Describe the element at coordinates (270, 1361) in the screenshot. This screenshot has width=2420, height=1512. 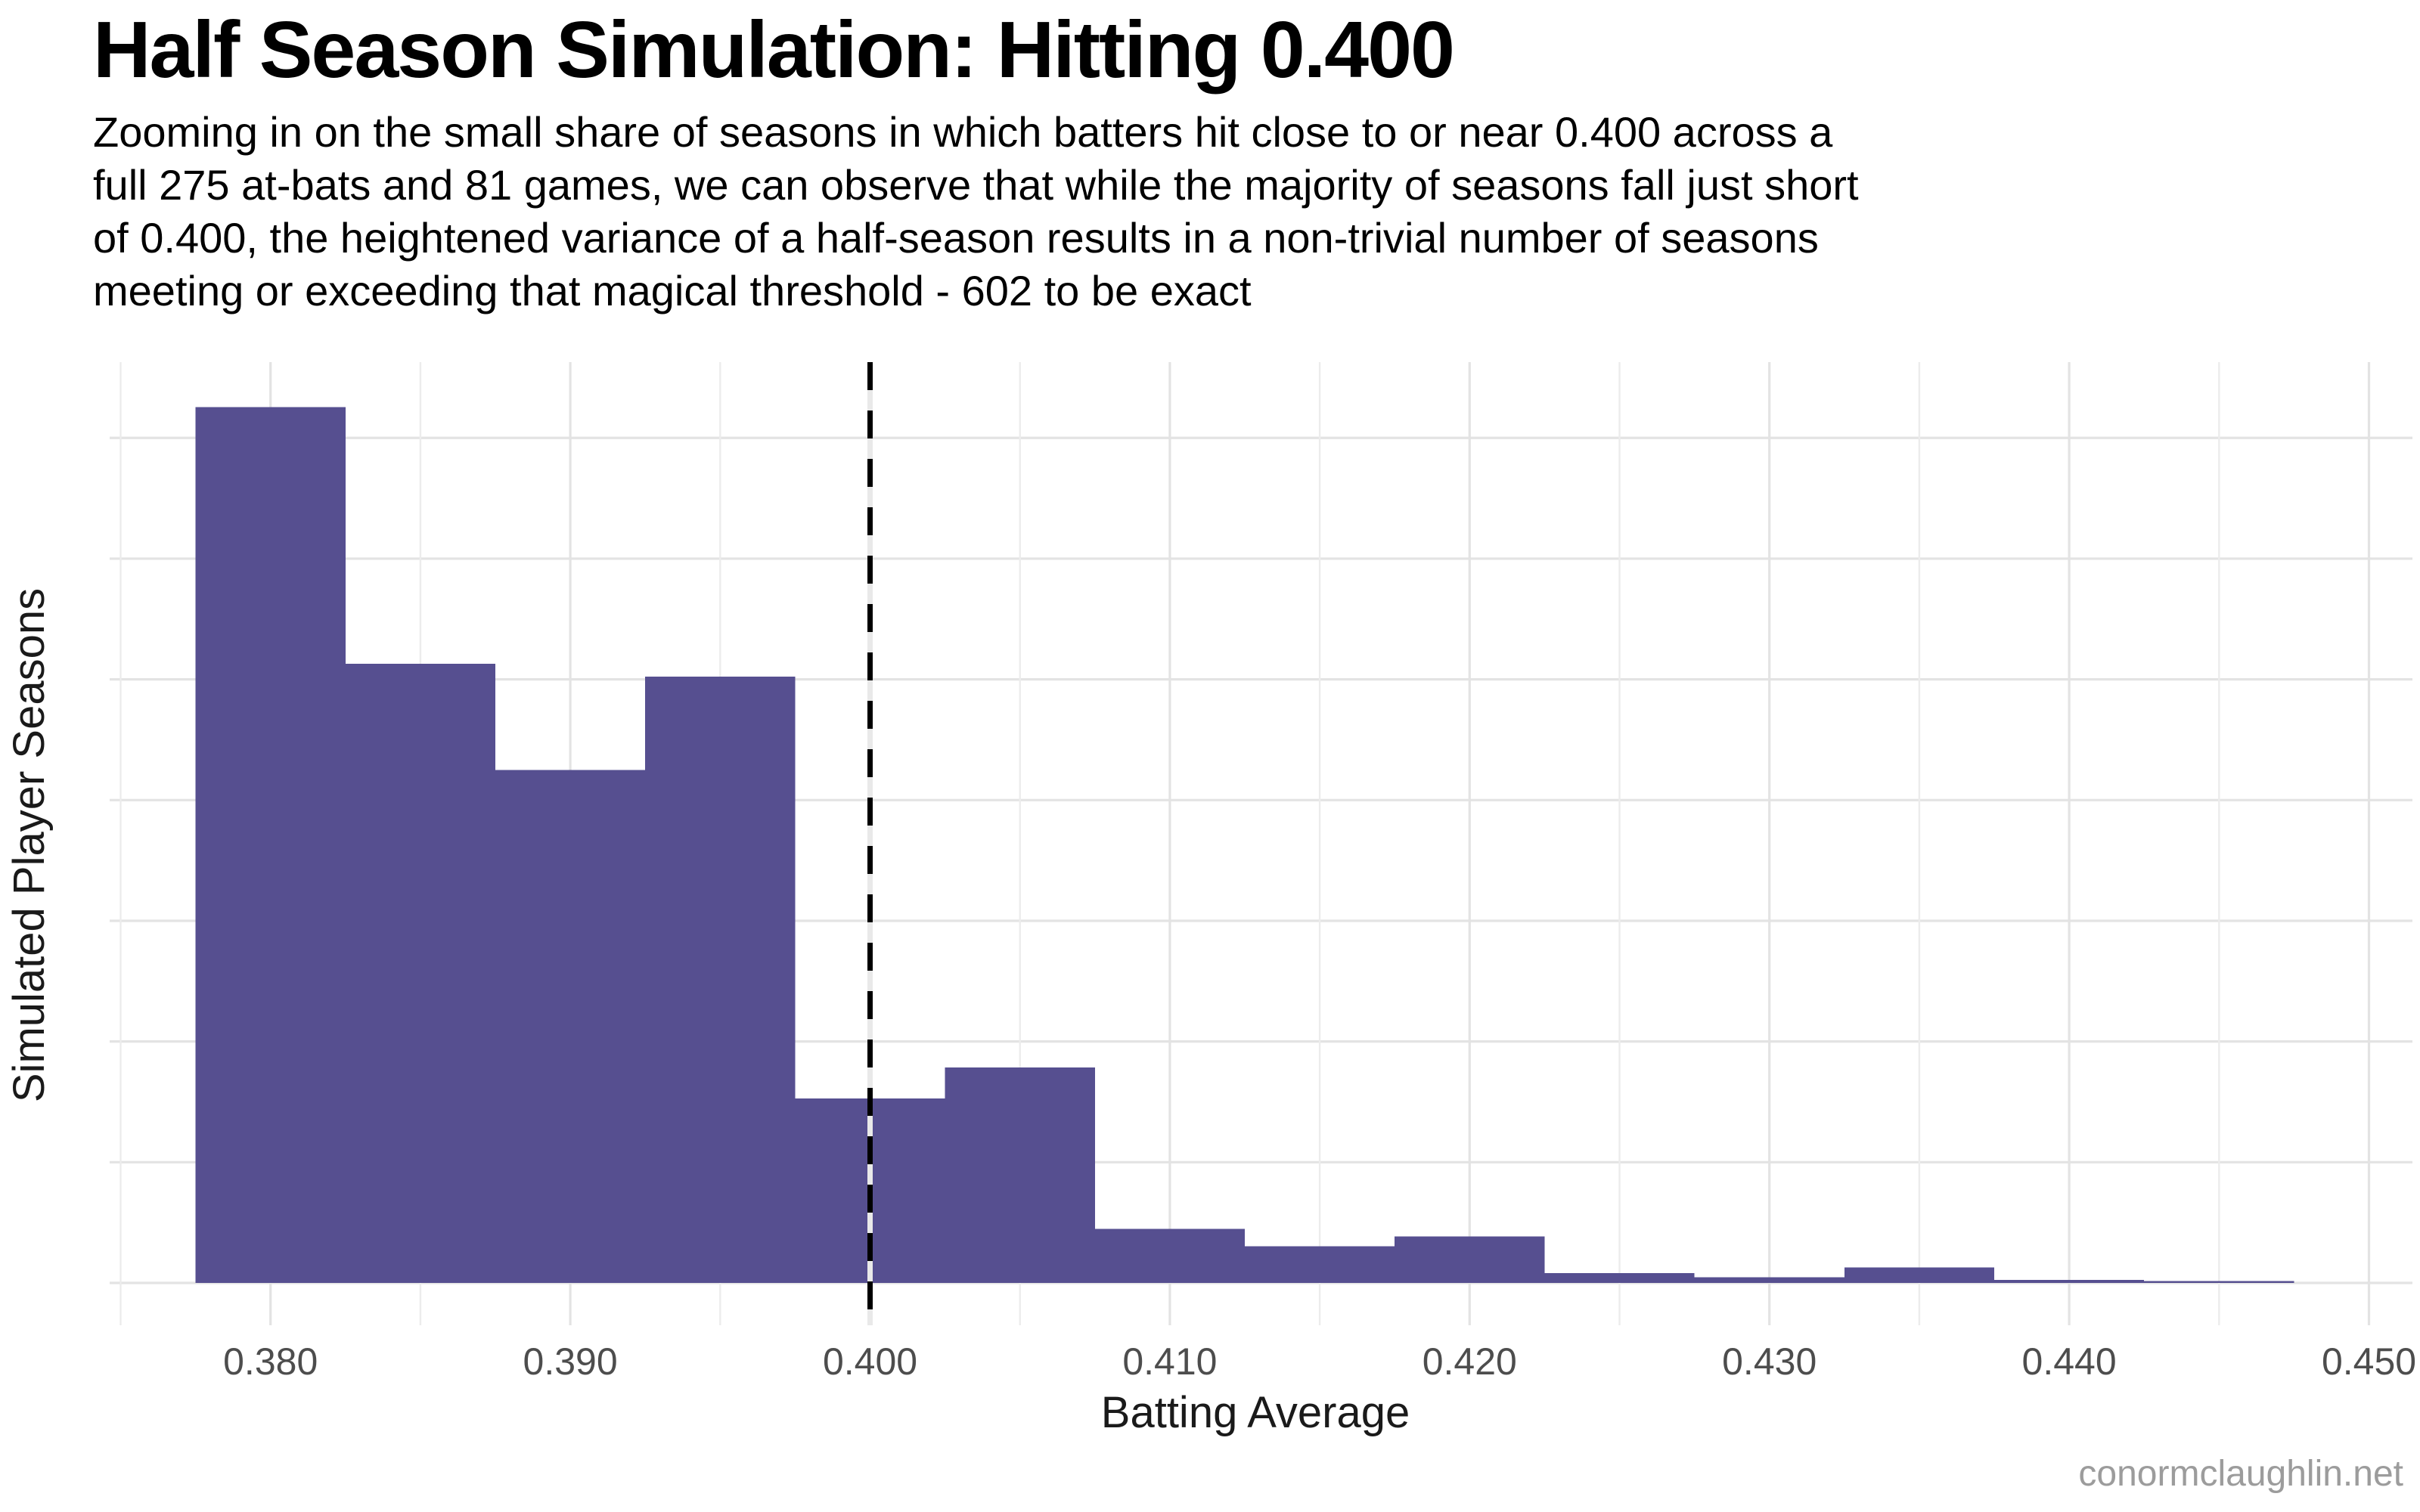
I see `x-tick-label: 0.380` at that location.